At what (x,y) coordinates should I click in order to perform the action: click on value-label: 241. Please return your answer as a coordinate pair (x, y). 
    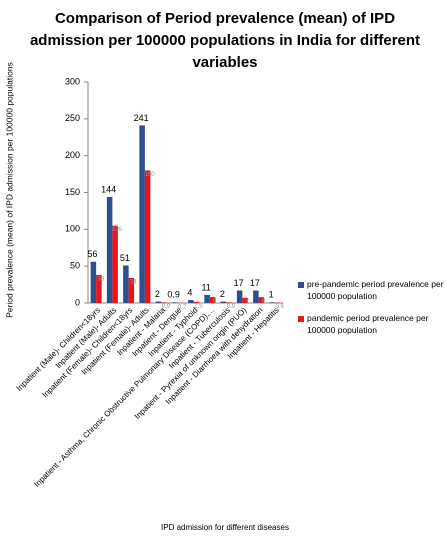
    Looking at the image, I should click on (141, 118).